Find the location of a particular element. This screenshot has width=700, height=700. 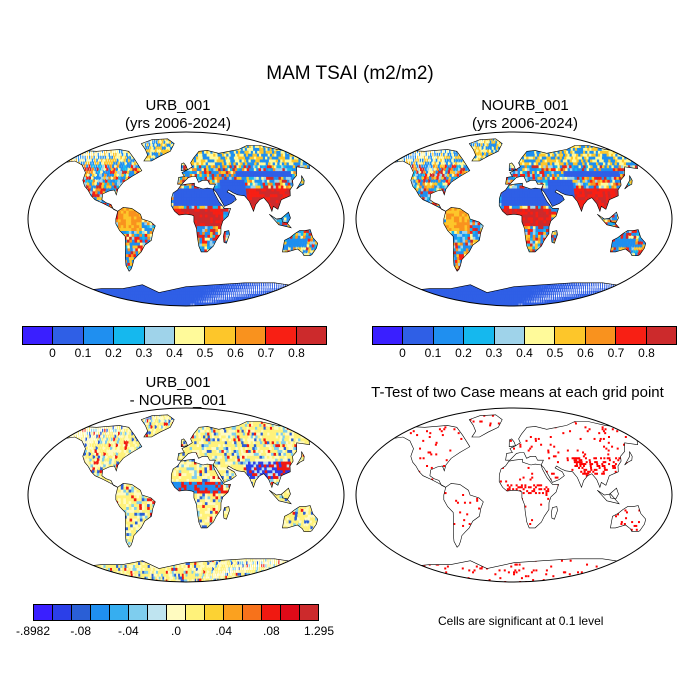

panel-title-line1: URB_001 is located at coordinates (178, 105).